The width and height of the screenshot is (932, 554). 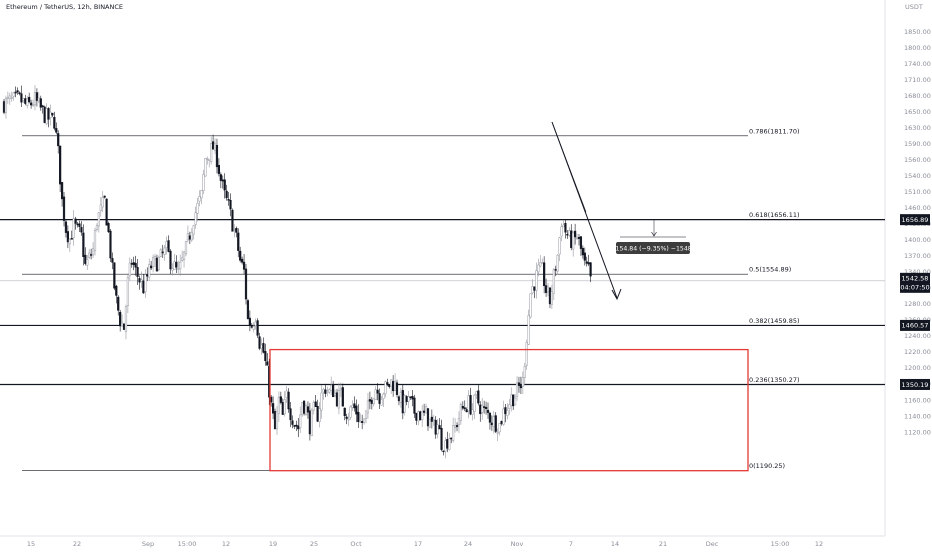 What do you see at coordinates (468, 544) in the screenshot?
I see `time-tick-label: 24` at bounding box center [468, 544].